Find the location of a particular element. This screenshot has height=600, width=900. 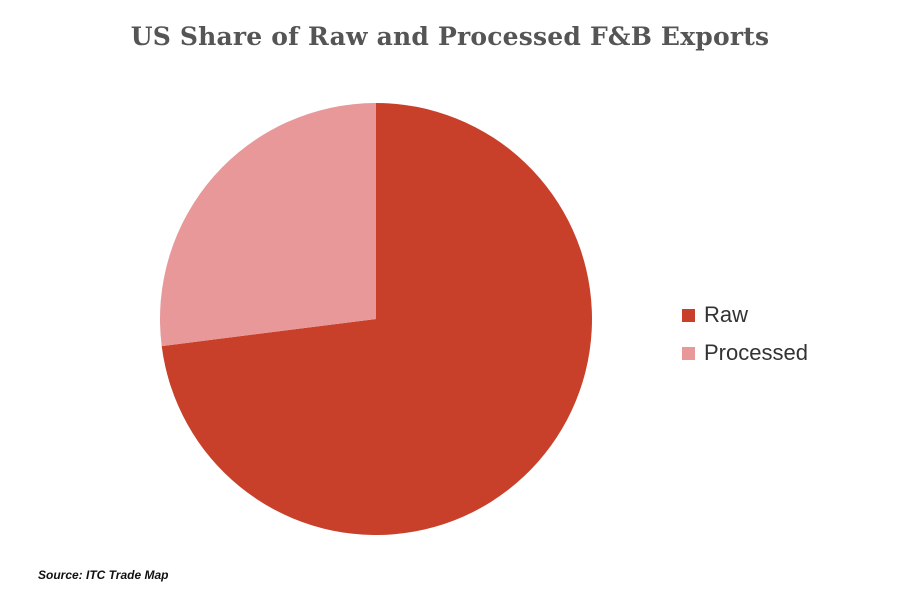

source-note: Source: ITC Trade Map is located at coordinates (103, 575).